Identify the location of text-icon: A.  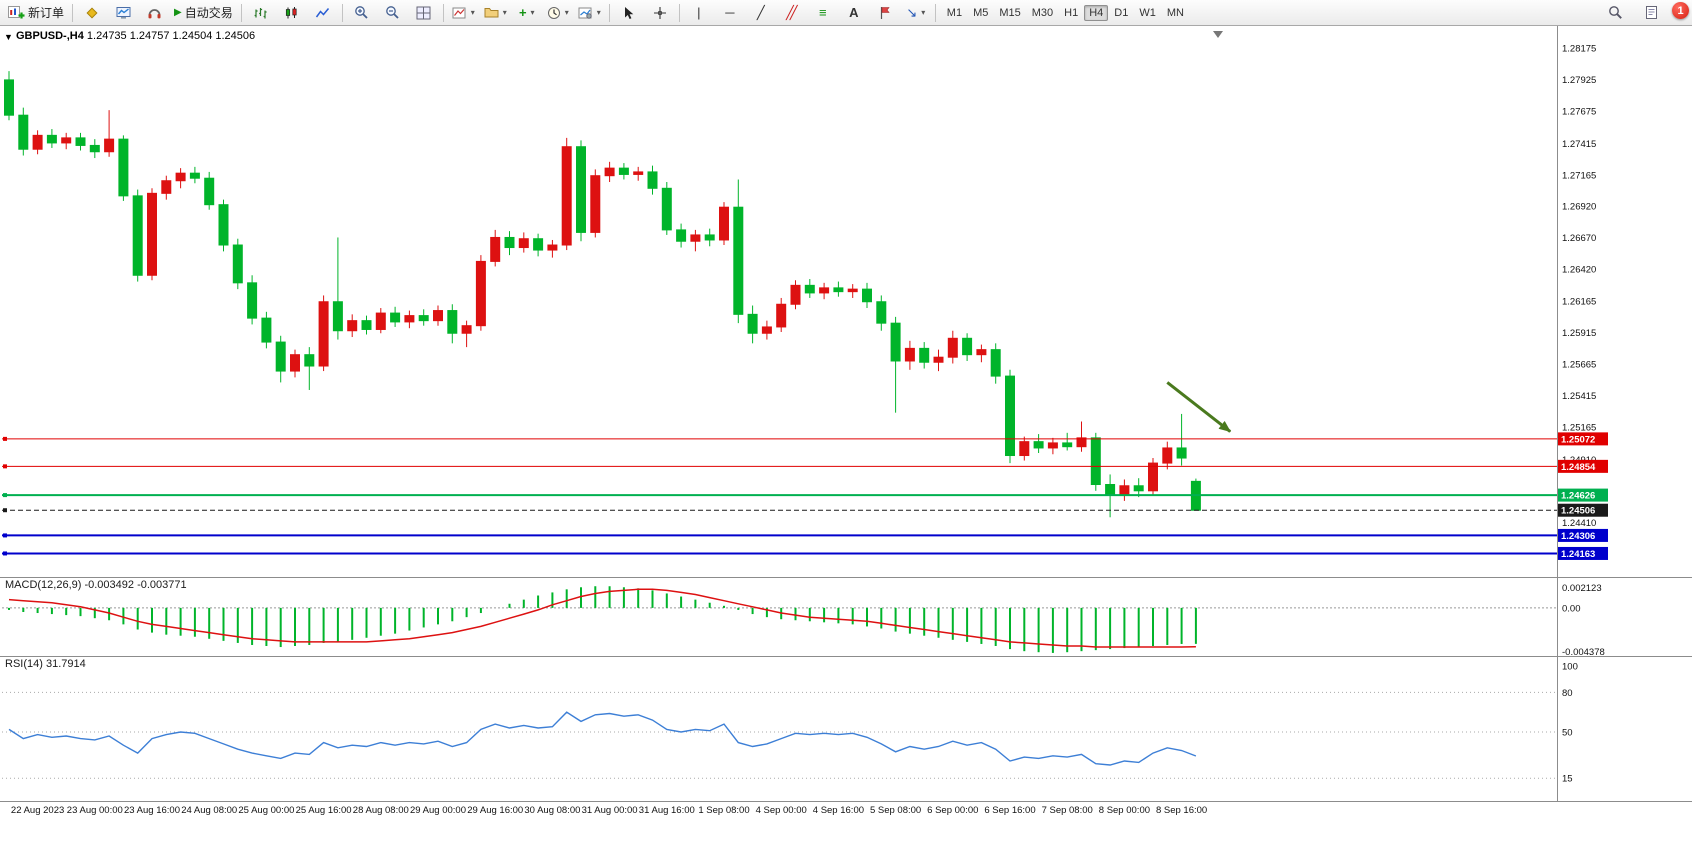
(854, 12).